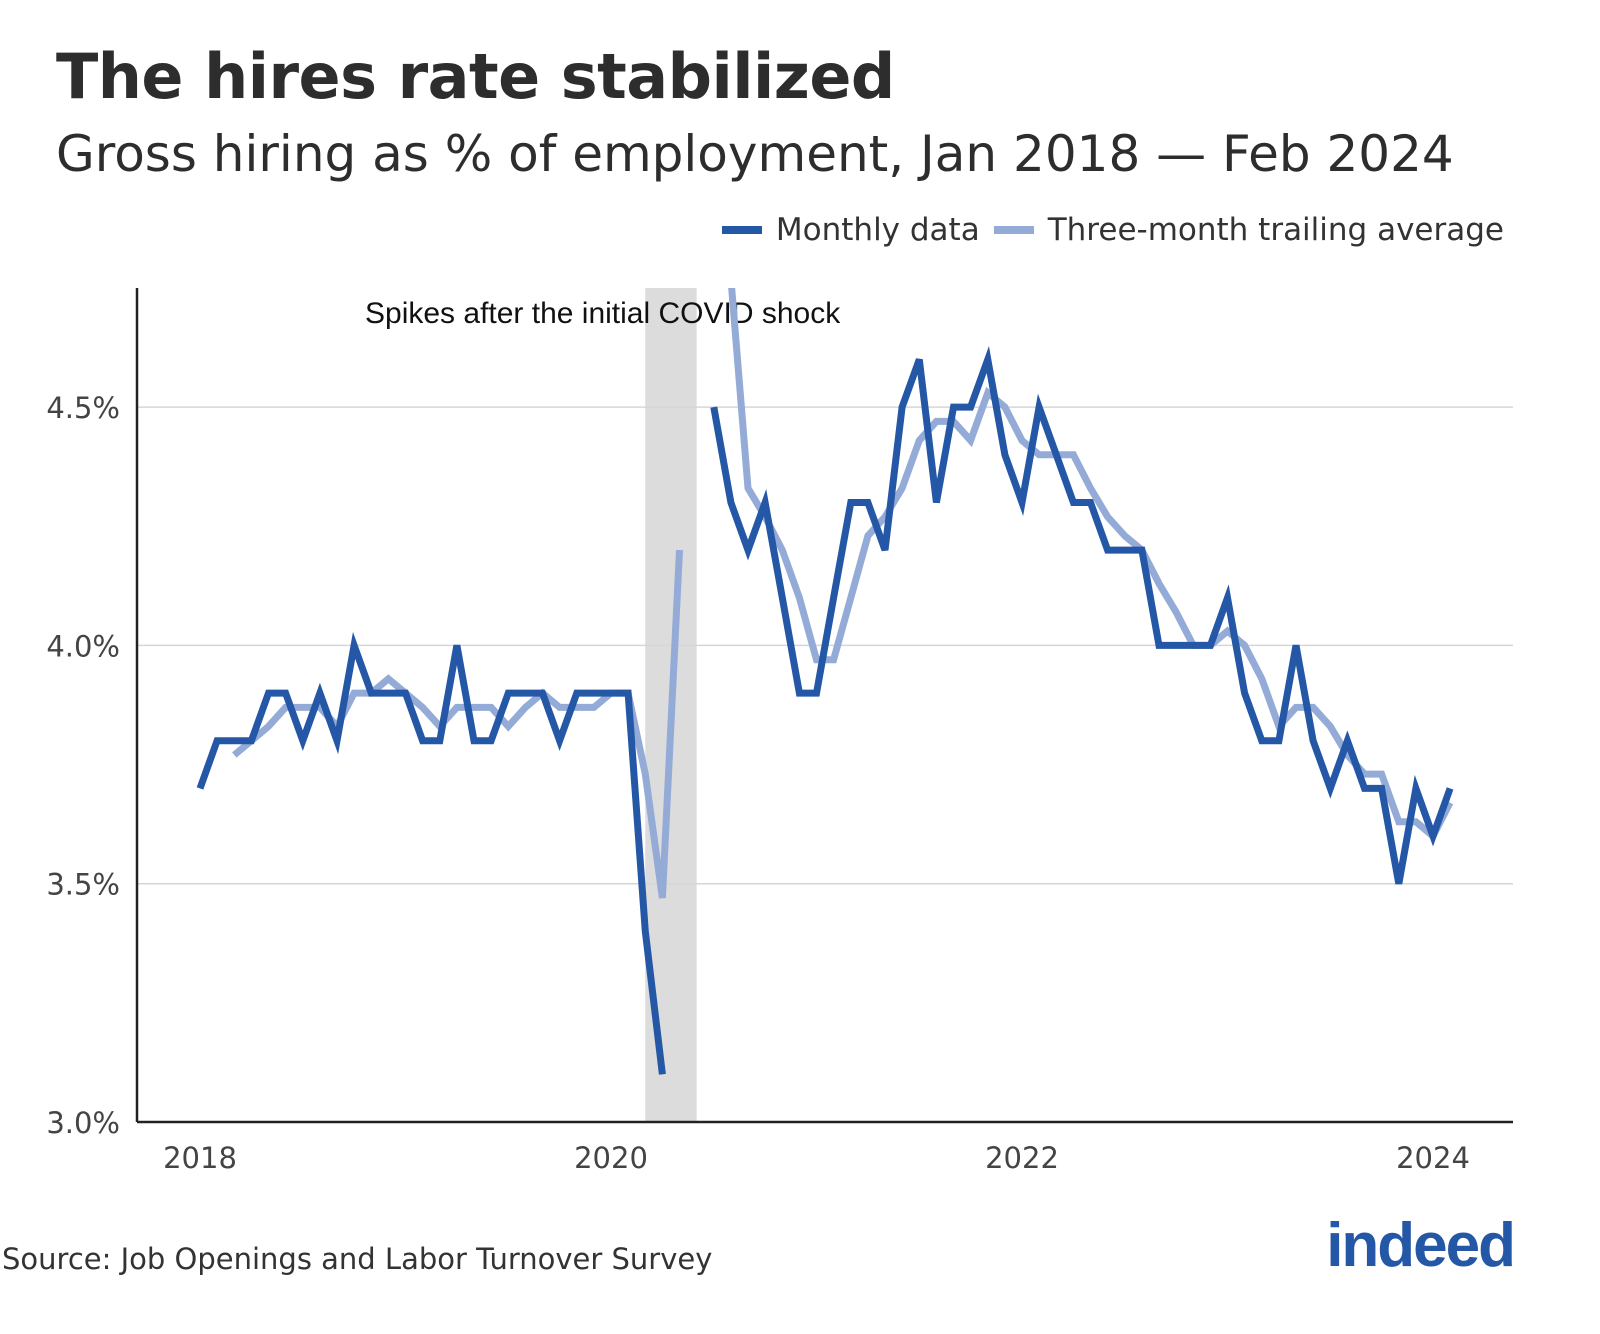  Describe the element at coordinates (83, 885) in the screenshot. I see `y-tick-label: 3.5%` at that location.